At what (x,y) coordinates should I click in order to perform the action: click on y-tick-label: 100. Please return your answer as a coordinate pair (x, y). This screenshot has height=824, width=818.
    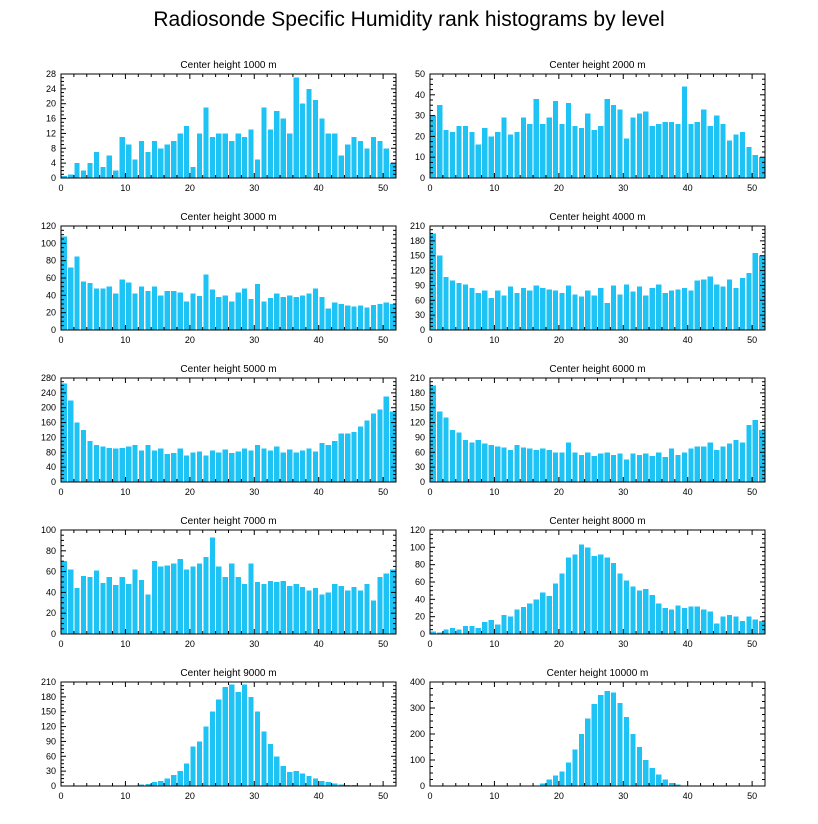
    Looking at the image, I should click on (48, 530).